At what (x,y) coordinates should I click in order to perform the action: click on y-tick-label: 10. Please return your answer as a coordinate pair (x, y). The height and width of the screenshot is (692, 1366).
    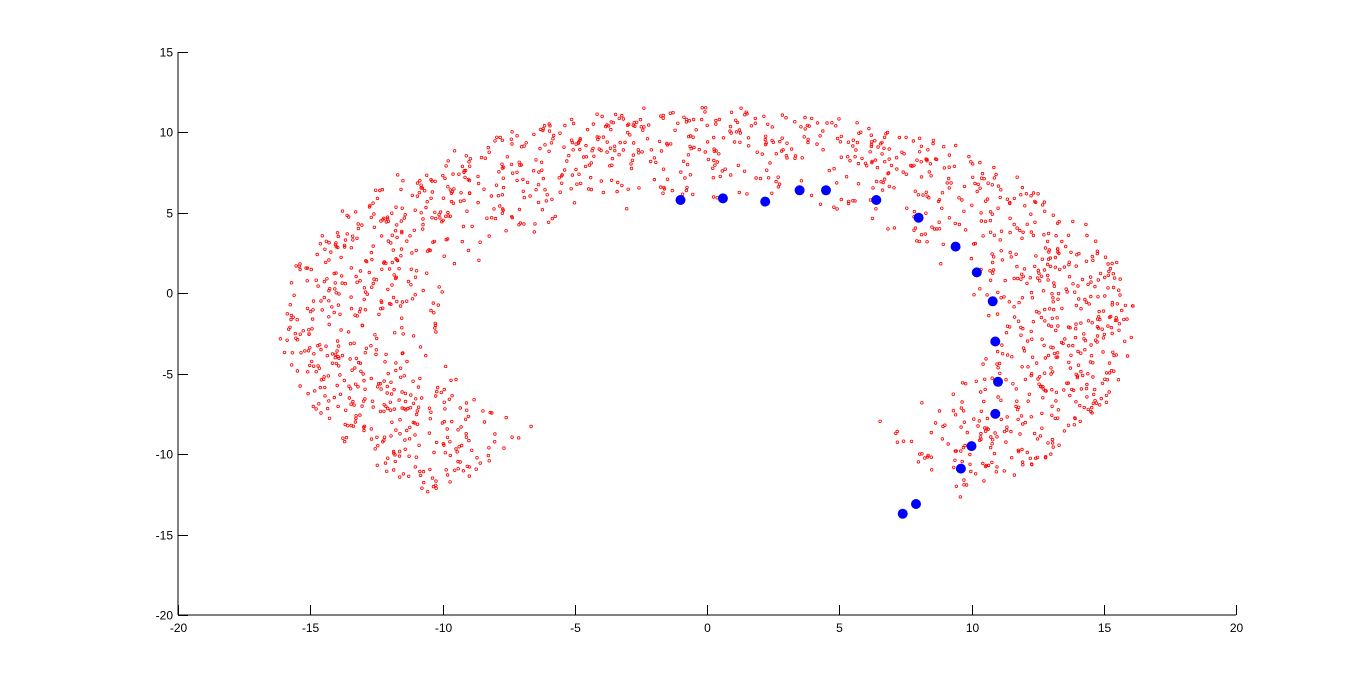
    Looking at the image, I should click on (167, 133).